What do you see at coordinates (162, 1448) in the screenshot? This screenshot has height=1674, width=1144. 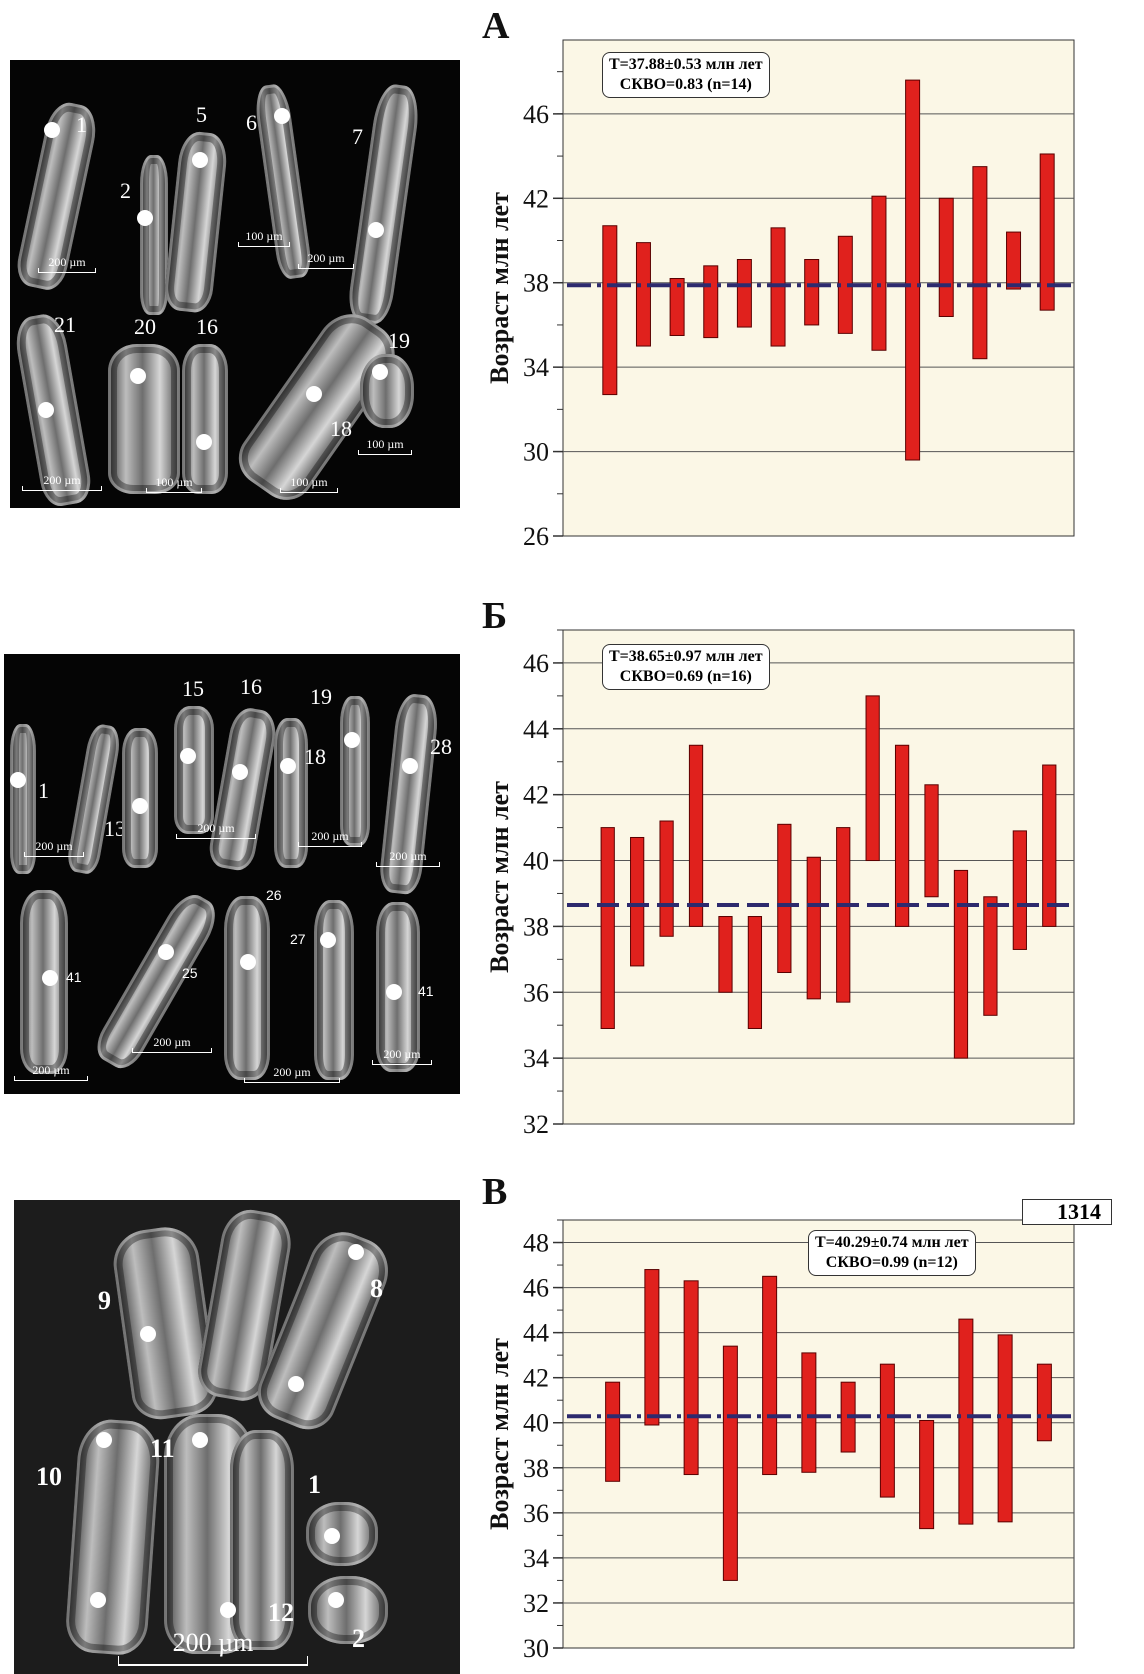 I see `grain-label: 11` at bounding box center [162, 1448].